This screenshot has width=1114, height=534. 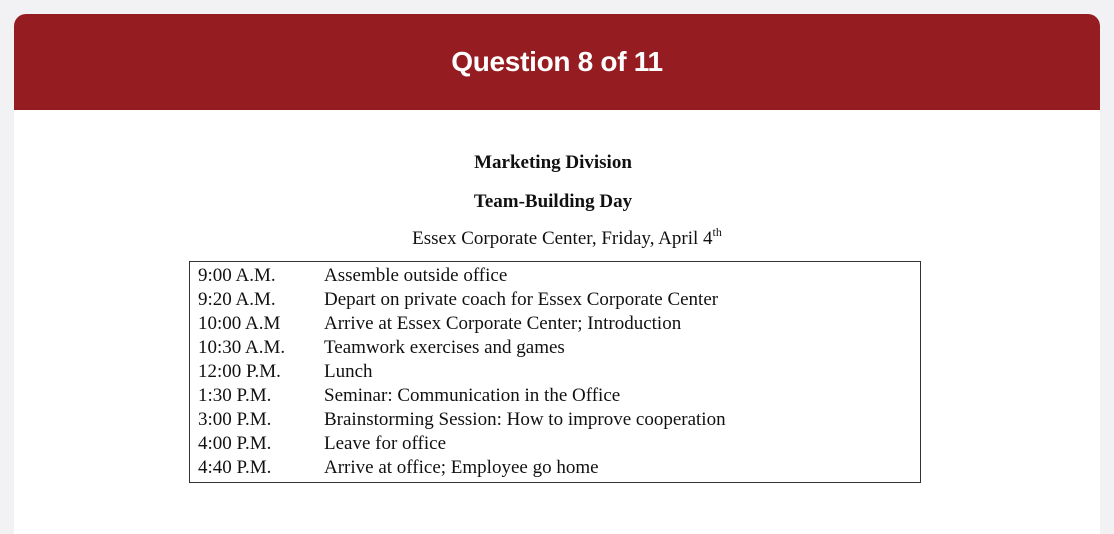 I want to click on schedule-time: 10:00 A.M, so click(x=239, y=323).